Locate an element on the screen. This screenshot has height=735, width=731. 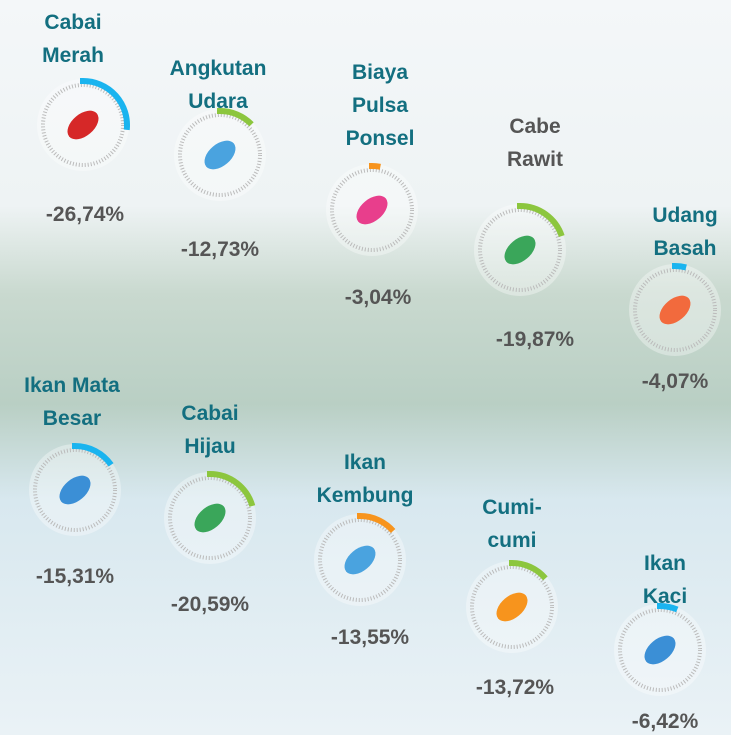
item-label: Ikan Kaci is located at coordinates (665, 580).